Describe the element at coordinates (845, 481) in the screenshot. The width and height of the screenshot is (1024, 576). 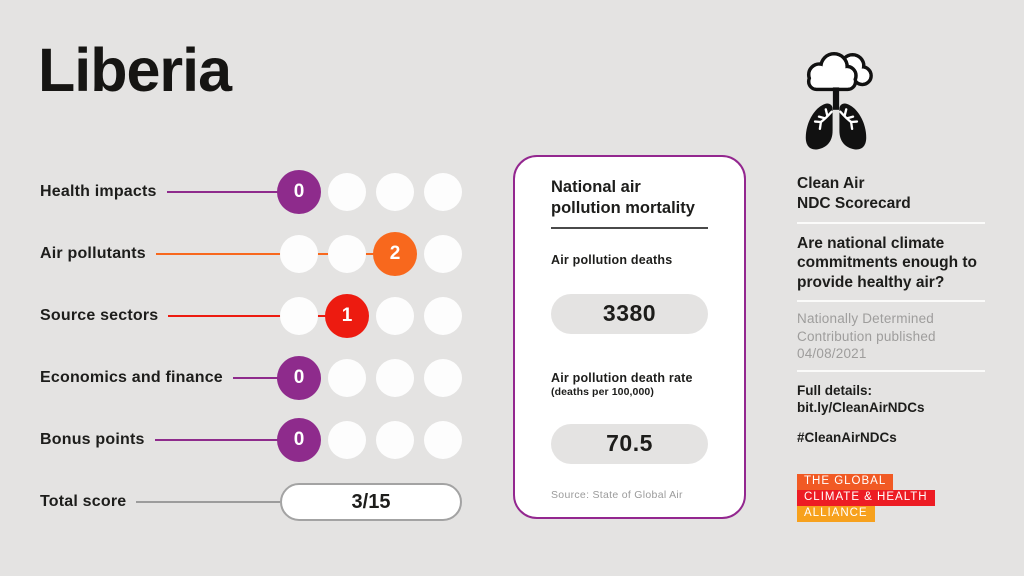
I see `gcha-logo-bar: THE GLOBAL` at that location.